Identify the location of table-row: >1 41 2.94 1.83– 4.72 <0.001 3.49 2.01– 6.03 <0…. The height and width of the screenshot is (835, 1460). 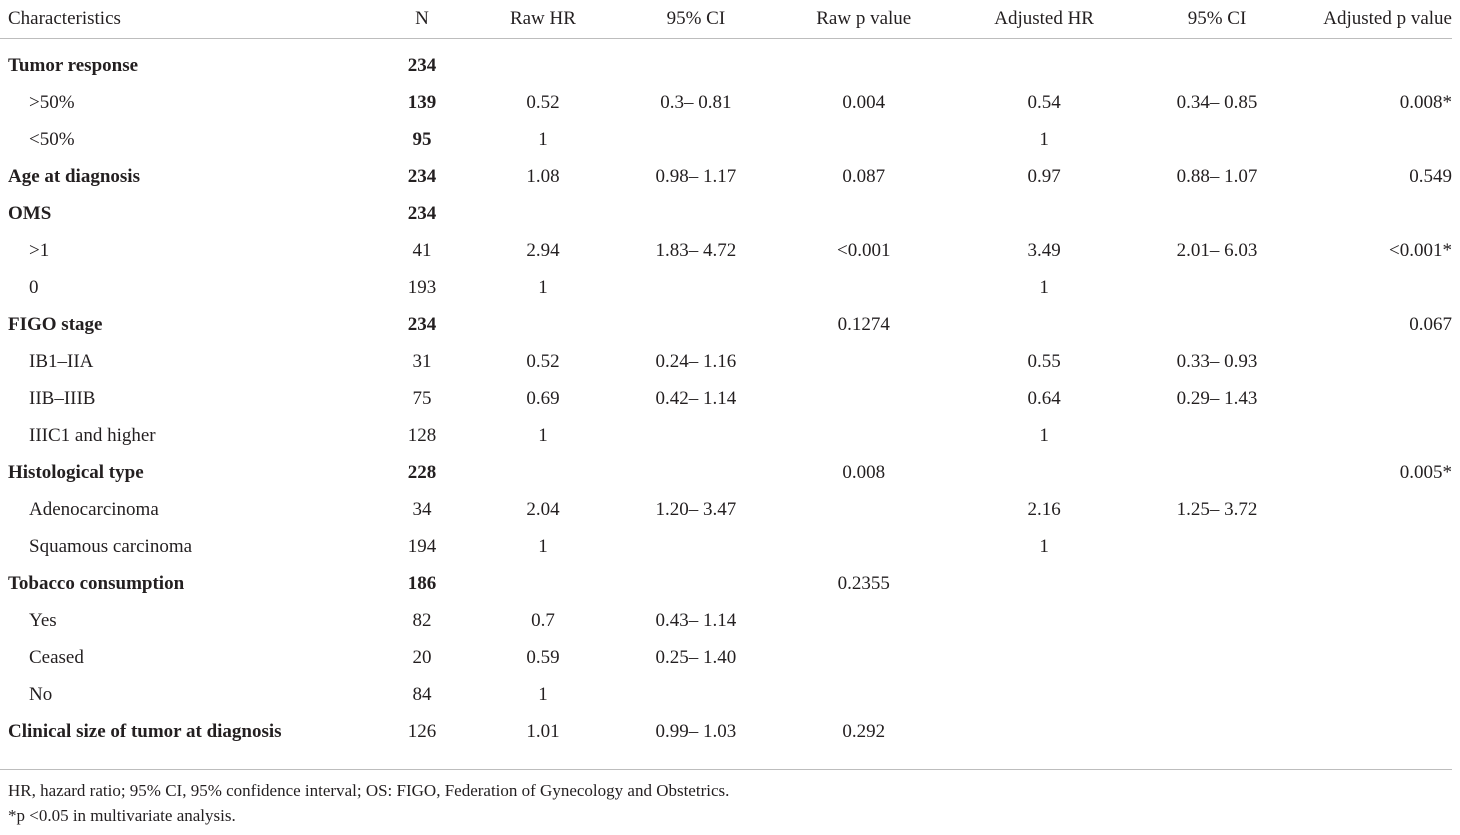
(726, 250).